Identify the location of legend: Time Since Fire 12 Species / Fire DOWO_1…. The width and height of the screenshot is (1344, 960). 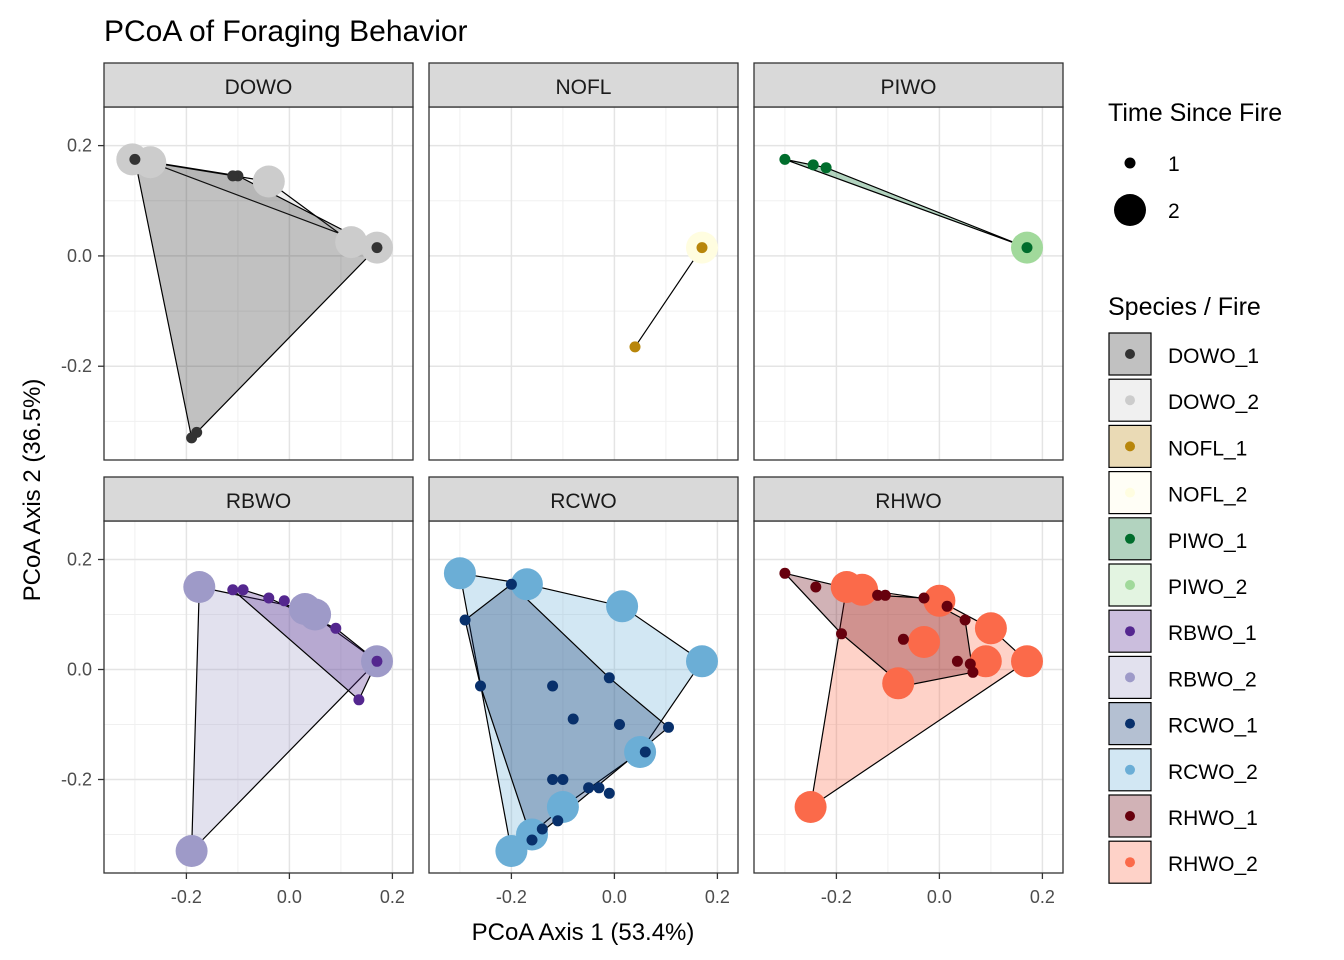
(1195, 491).